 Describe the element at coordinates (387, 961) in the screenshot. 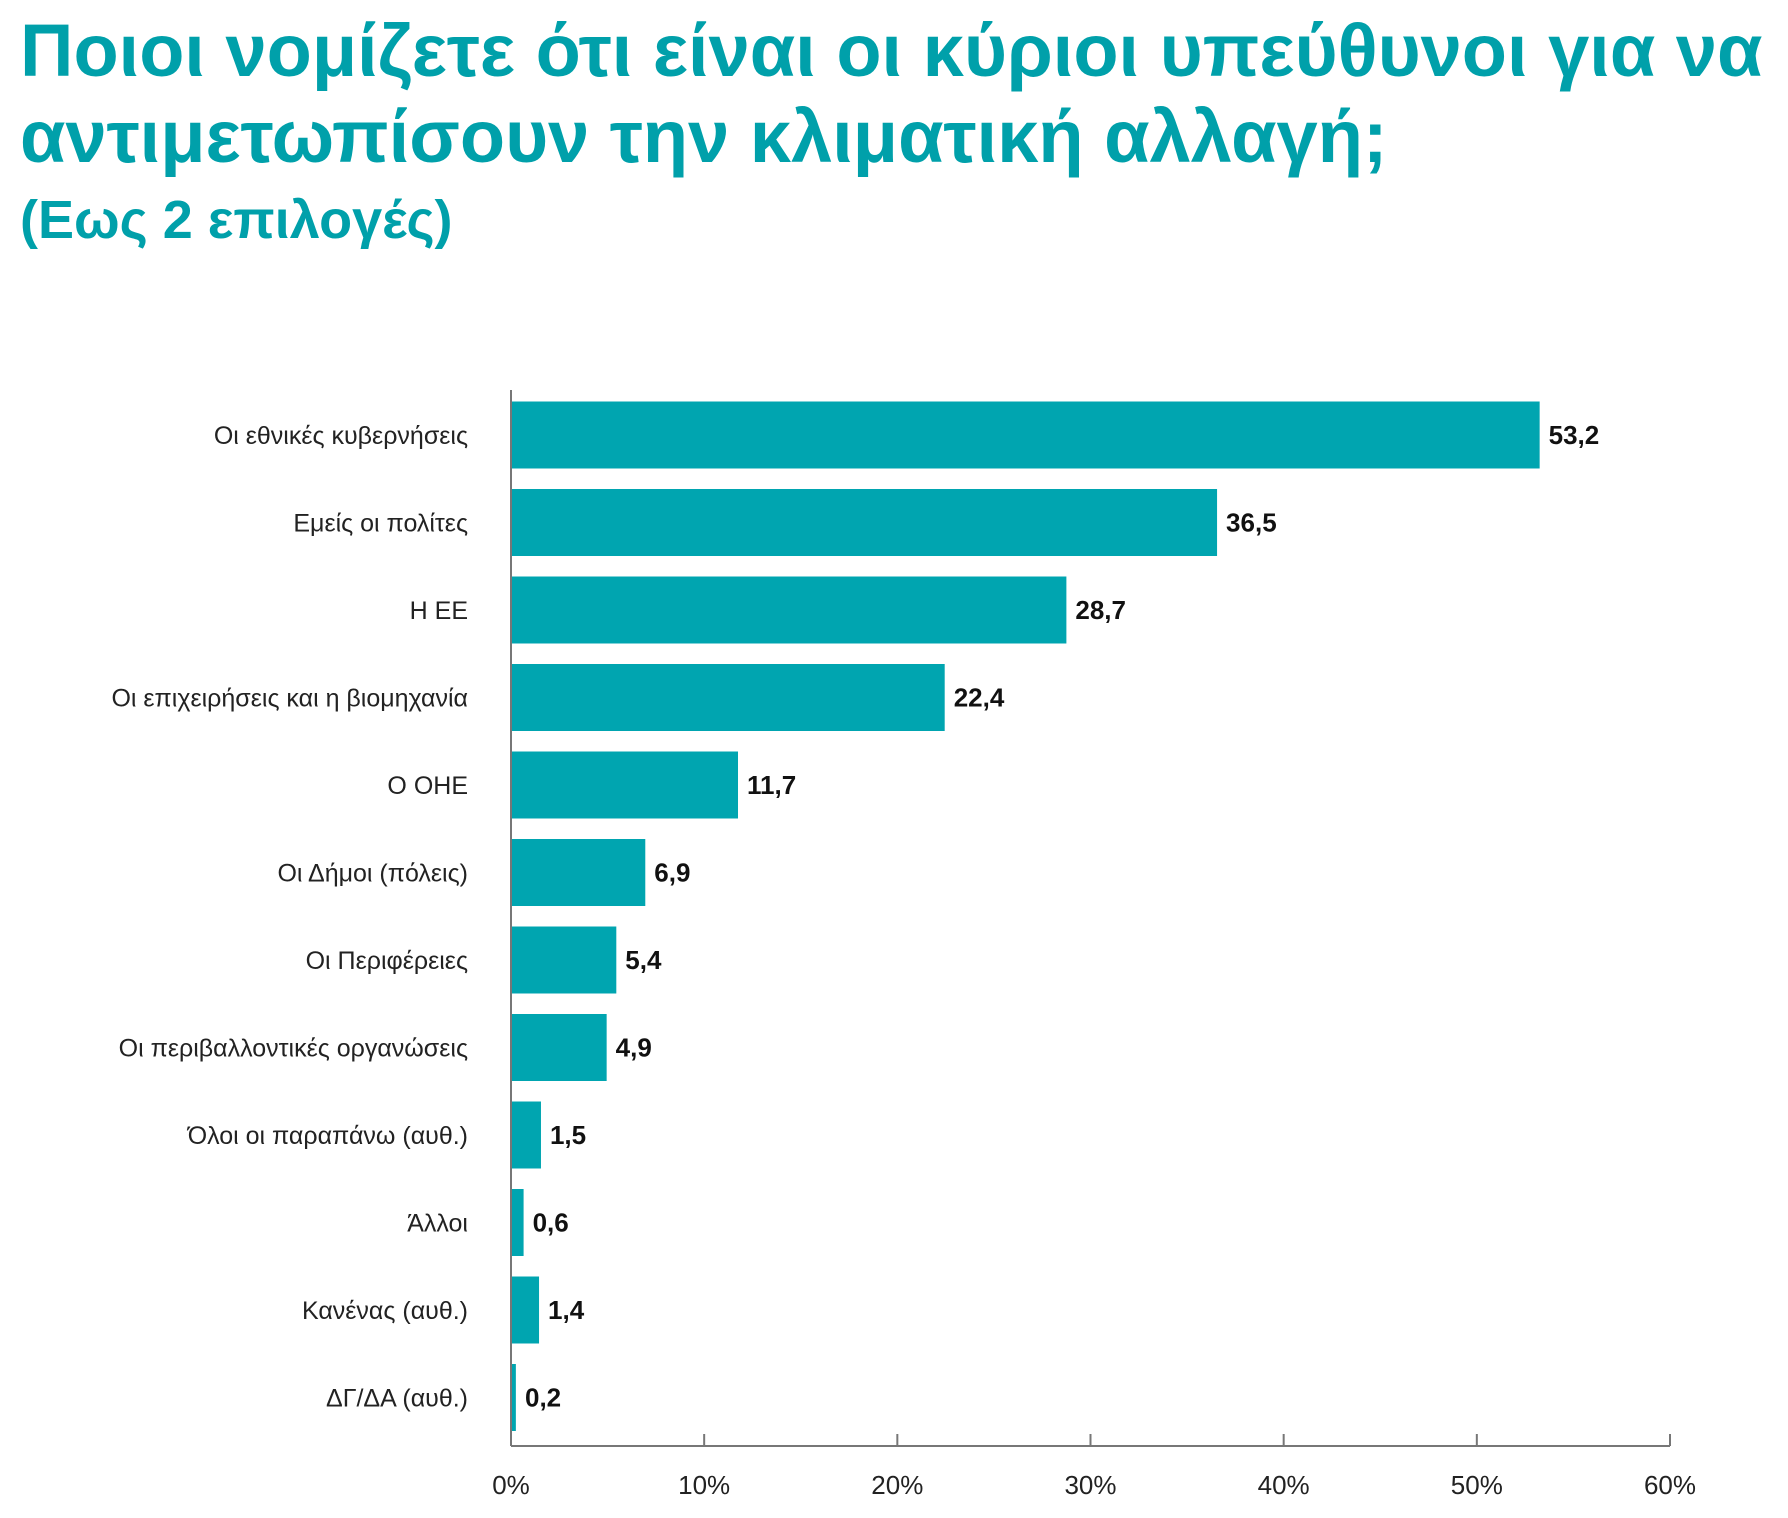

I see `category-label: Οι Περιφέρειες` at that location.